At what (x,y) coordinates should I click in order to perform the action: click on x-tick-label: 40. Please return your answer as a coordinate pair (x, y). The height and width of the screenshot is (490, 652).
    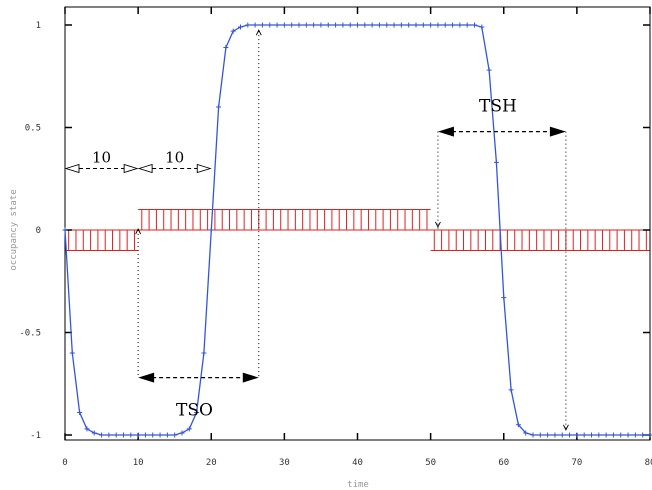
    Looking at the image, I should click on (357, 463).